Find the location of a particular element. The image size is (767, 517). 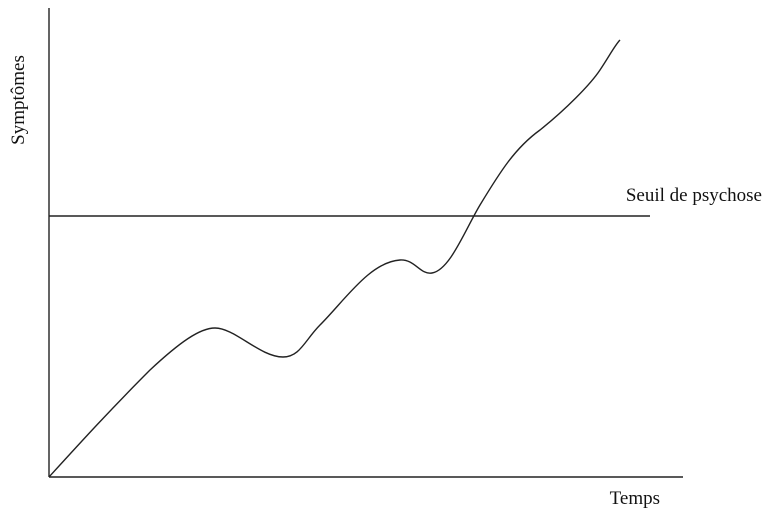

x-axis-label: Temps is located at coordinates (635, 498).